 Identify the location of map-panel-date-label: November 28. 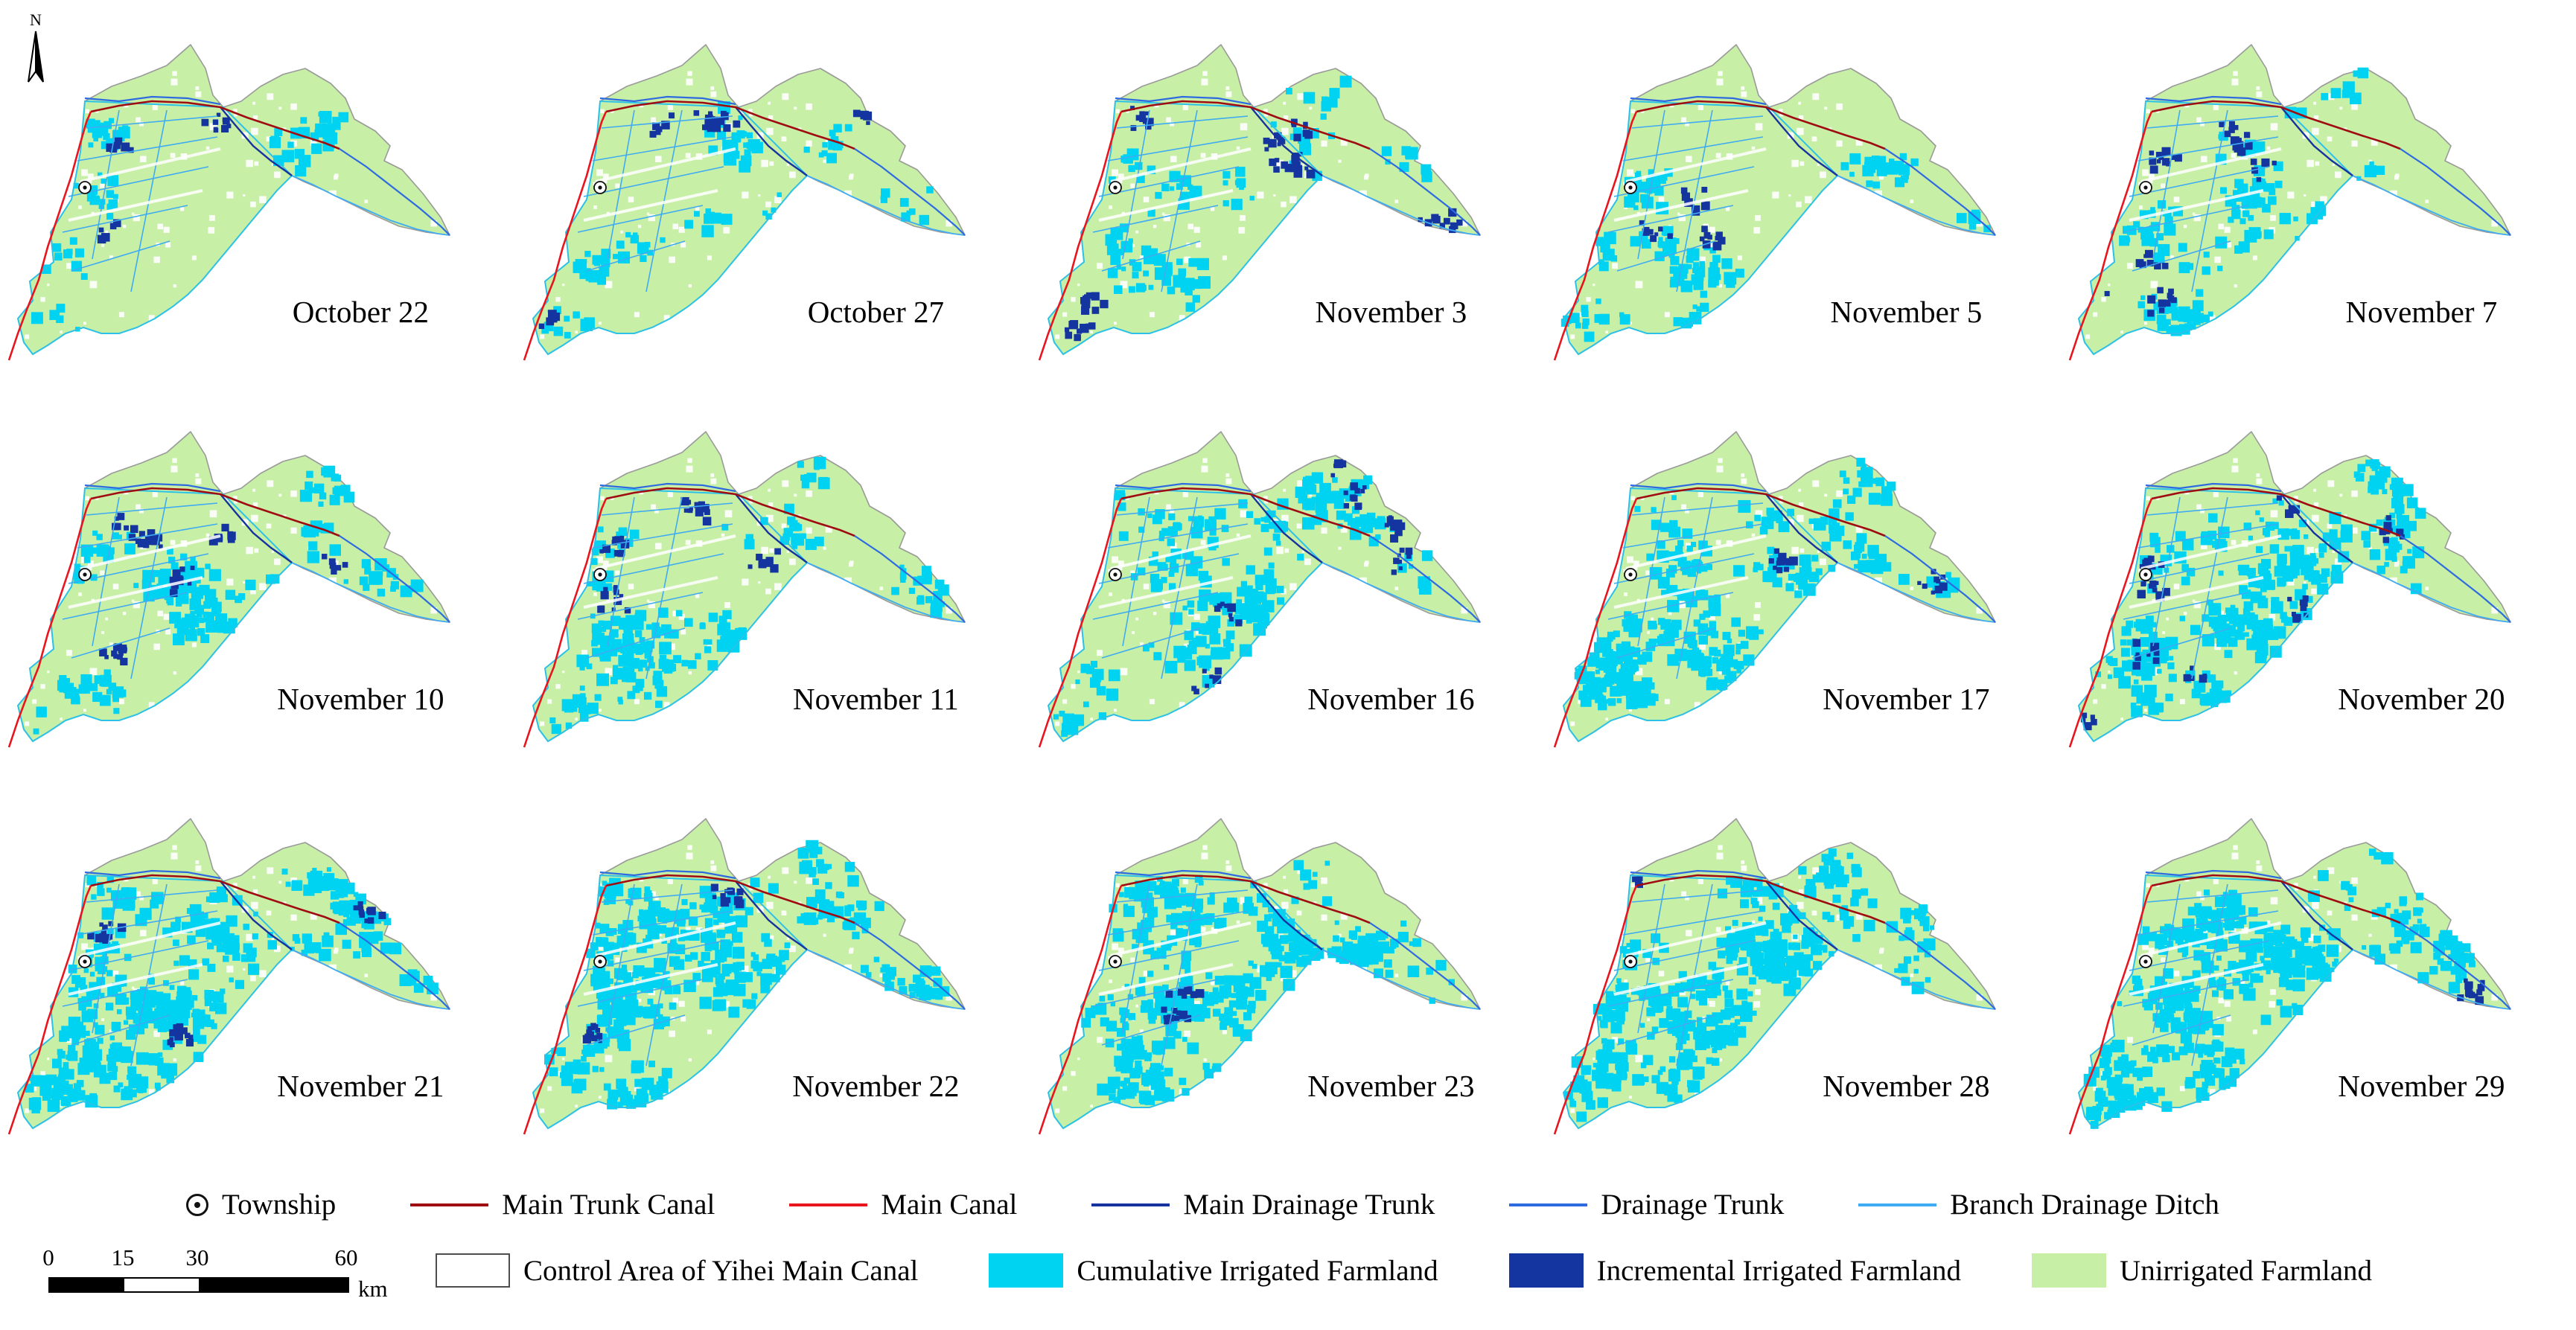
(1906, 1086).